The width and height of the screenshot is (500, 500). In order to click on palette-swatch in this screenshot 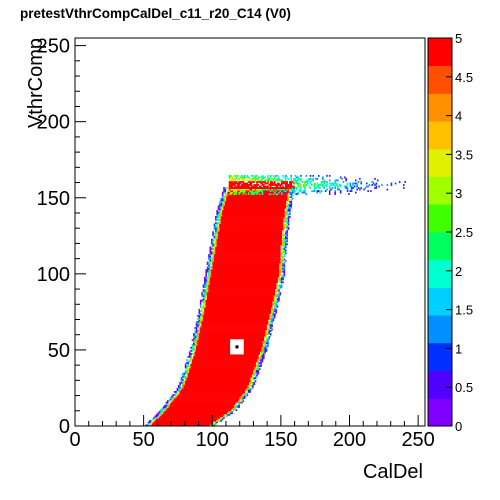, I will do `click(440, 135)`.